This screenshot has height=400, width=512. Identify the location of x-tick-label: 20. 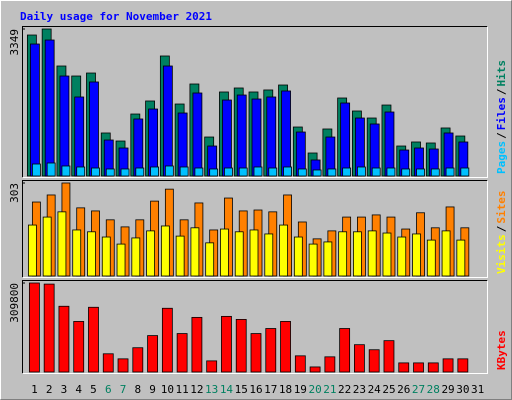
(314, 389).